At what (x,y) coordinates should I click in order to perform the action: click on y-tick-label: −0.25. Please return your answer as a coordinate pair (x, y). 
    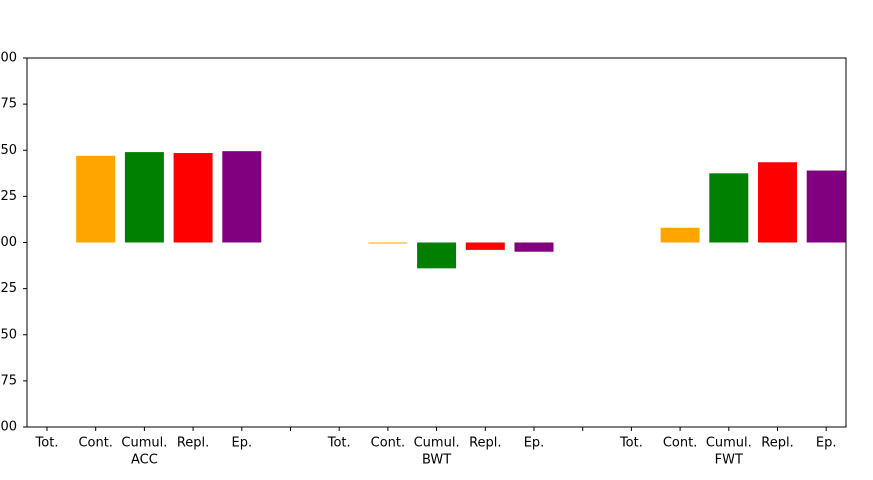
    Looking at the image, I should click on (8, 288).